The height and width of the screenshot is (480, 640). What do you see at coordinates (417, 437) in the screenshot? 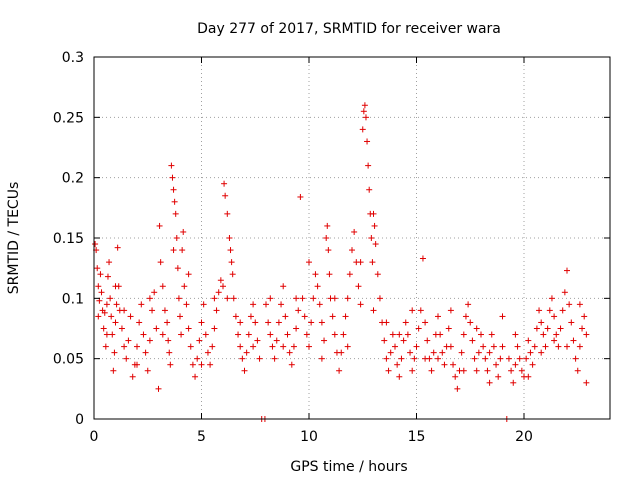
I see `x-tick-label: 15` at bounding box center [417, 437].